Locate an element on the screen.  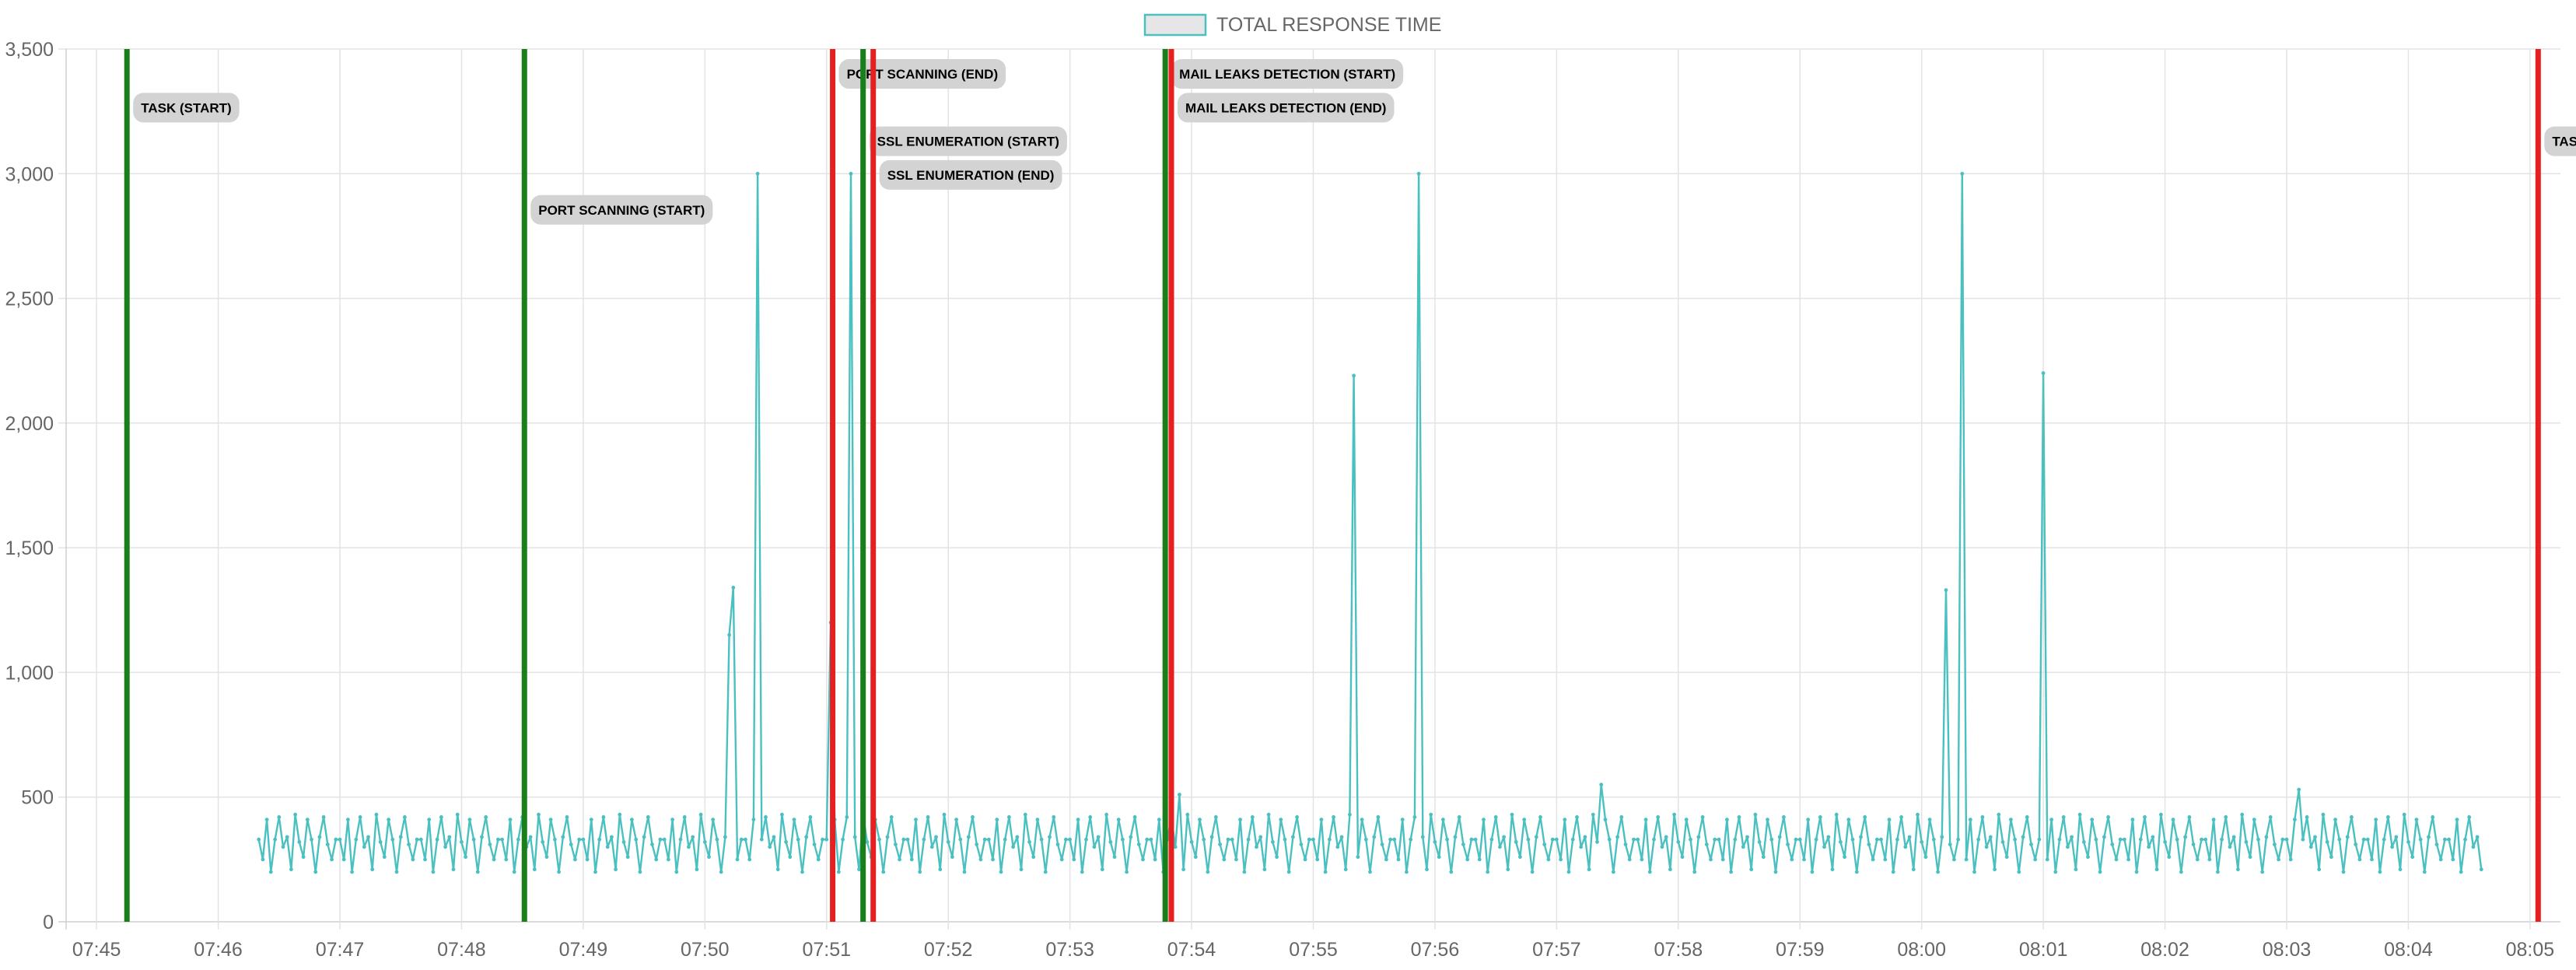
x-tick-label: 08:05 is located at coordinates (2531, 950).